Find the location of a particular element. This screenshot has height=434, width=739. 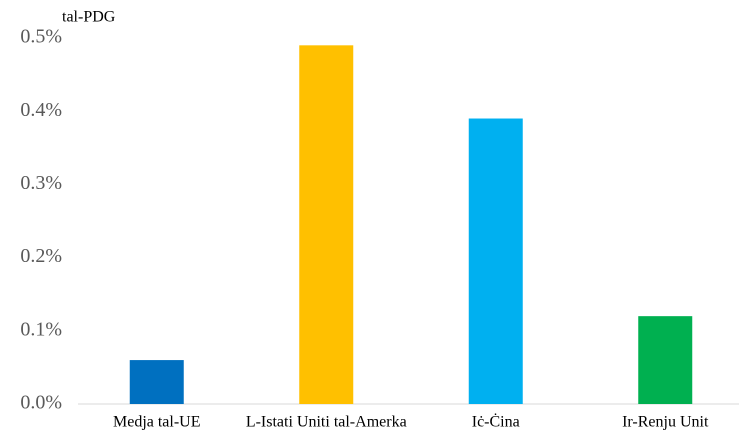

y-axis-label: tal-PDG is located at coordinates (89, 17).